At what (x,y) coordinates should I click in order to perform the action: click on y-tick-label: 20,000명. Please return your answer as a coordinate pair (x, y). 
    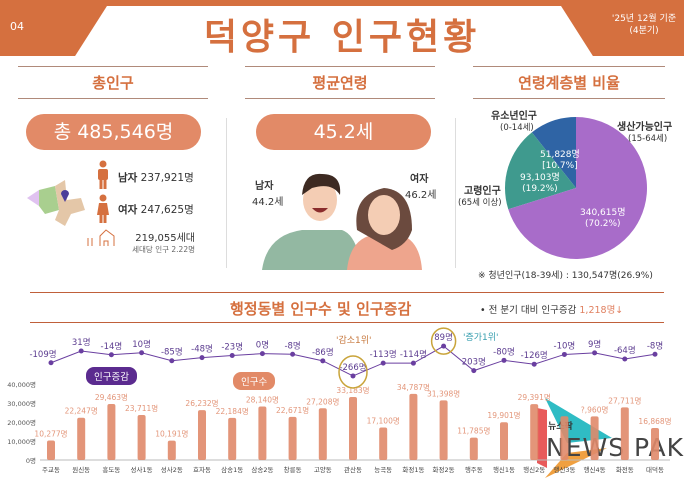
    Looking at the image, I should click on (21, 422).